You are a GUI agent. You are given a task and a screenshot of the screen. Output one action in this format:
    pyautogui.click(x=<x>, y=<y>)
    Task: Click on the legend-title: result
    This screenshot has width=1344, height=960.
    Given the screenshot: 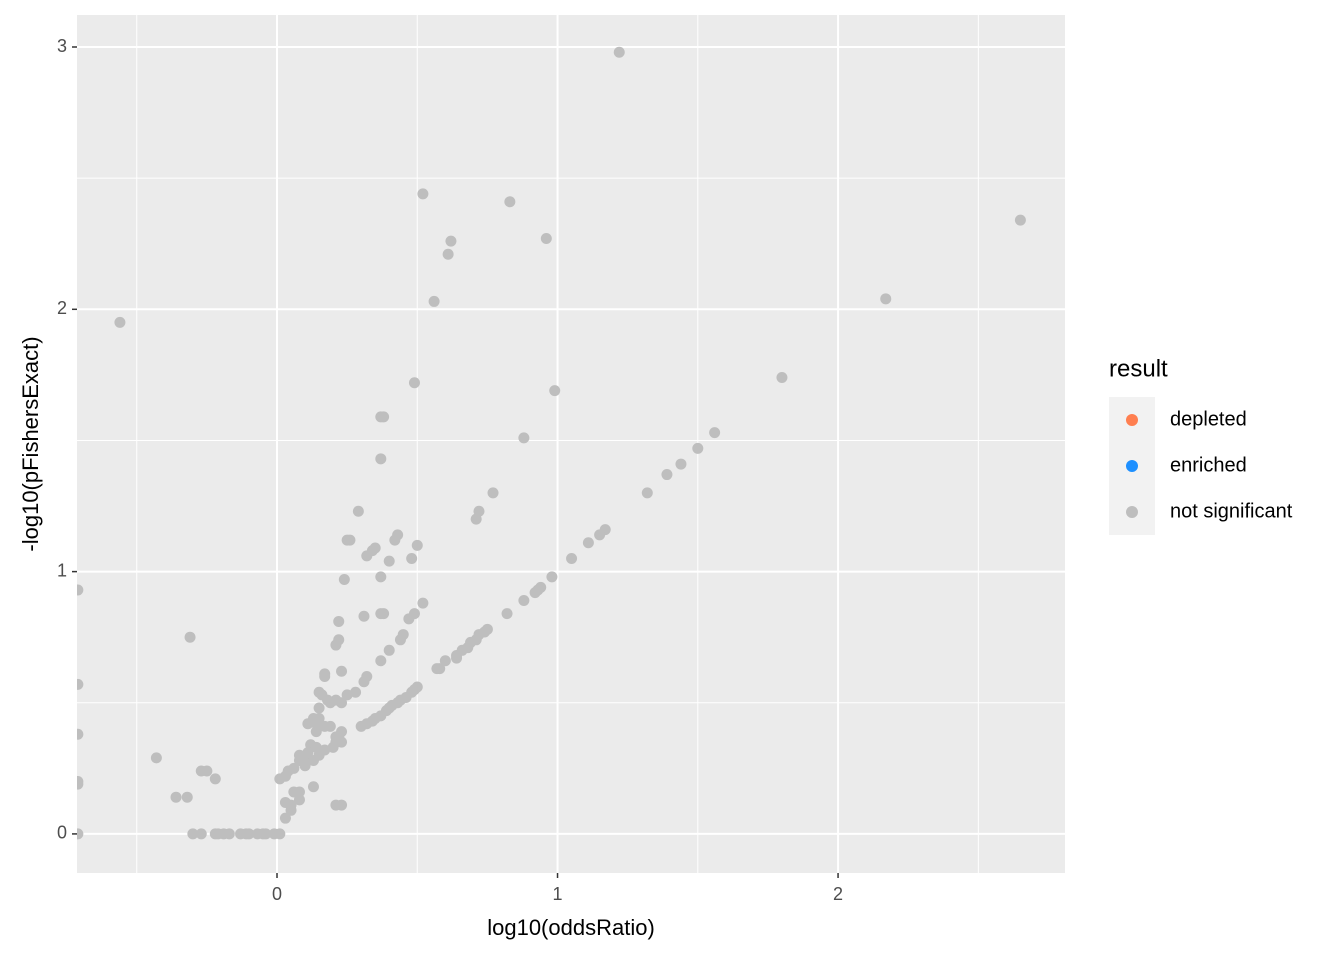 What is the action you would take?
    pyautogui.click(x=1138, y=368)
    